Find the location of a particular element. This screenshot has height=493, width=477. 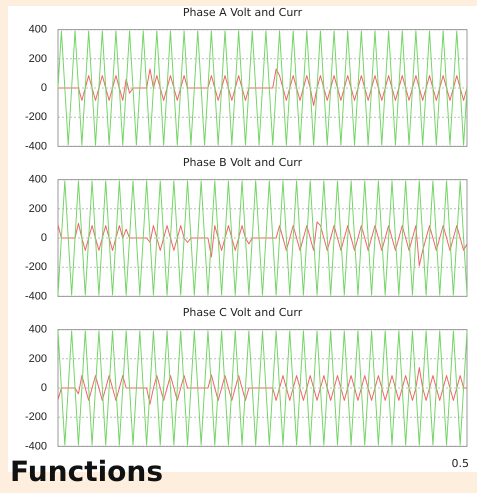

text: Functions is located at coordinates (87, 471).